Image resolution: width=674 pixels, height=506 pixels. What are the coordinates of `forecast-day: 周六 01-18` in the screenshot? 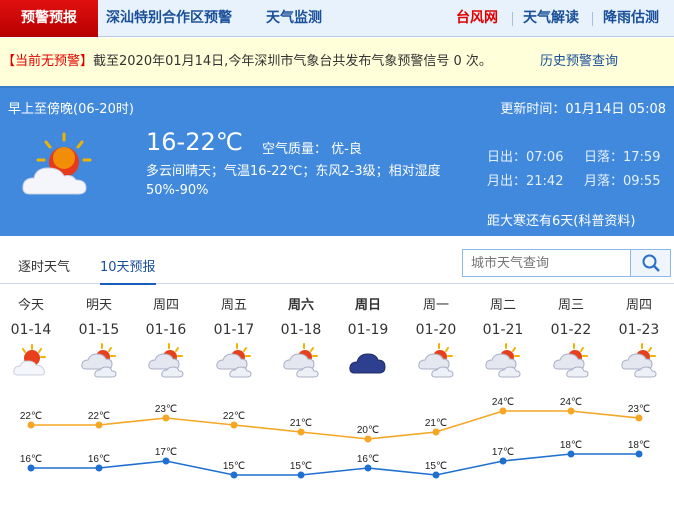 It's located at (301, 338).